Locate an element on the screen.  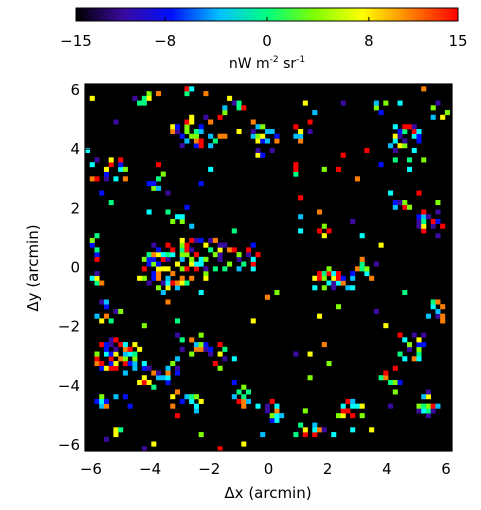
y-tick-label: −6 is located at coordinates (69, 445).